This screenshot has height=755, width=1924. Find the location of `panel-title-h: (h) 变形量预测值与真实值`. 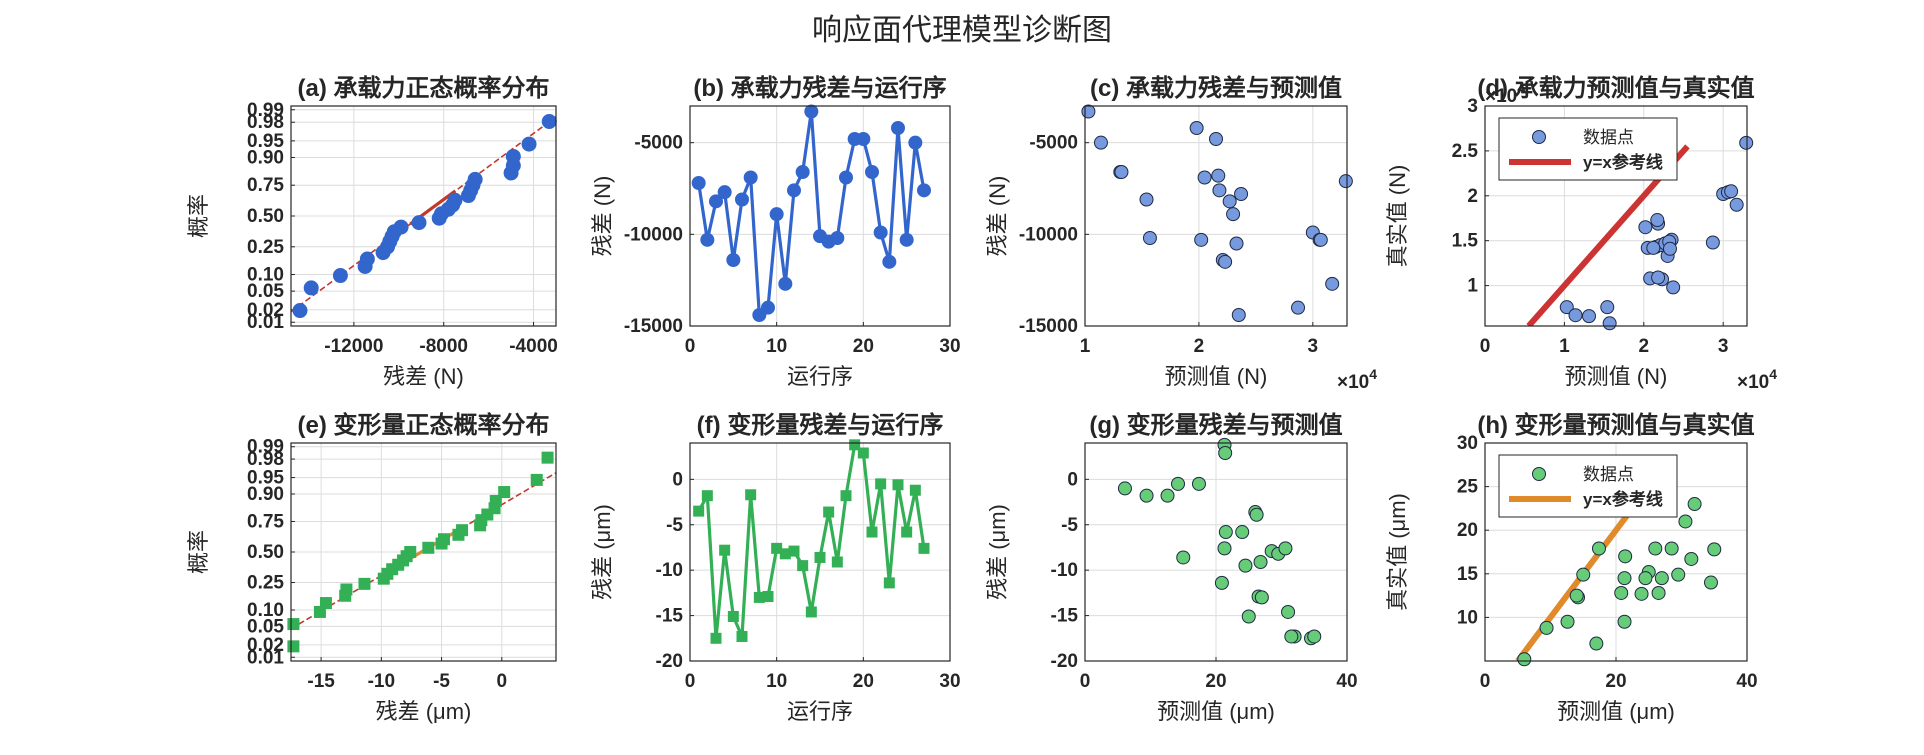

panel-title-h: (h) 变形量预测值与真实值 is located at coordinates (1615, 425).